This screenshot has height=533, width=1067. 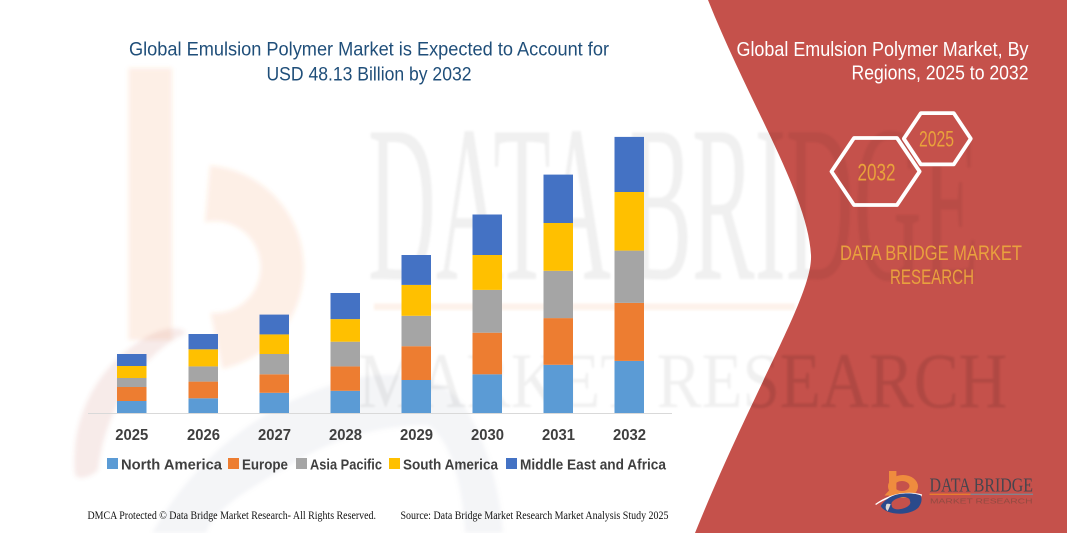 What do you see at coordinates (883, 50) in the screenshot?
I see `svg-text:Global Emulsion Polymer Market: Global Emulsion Polymer Market, By` at bounding box center [883, 50].